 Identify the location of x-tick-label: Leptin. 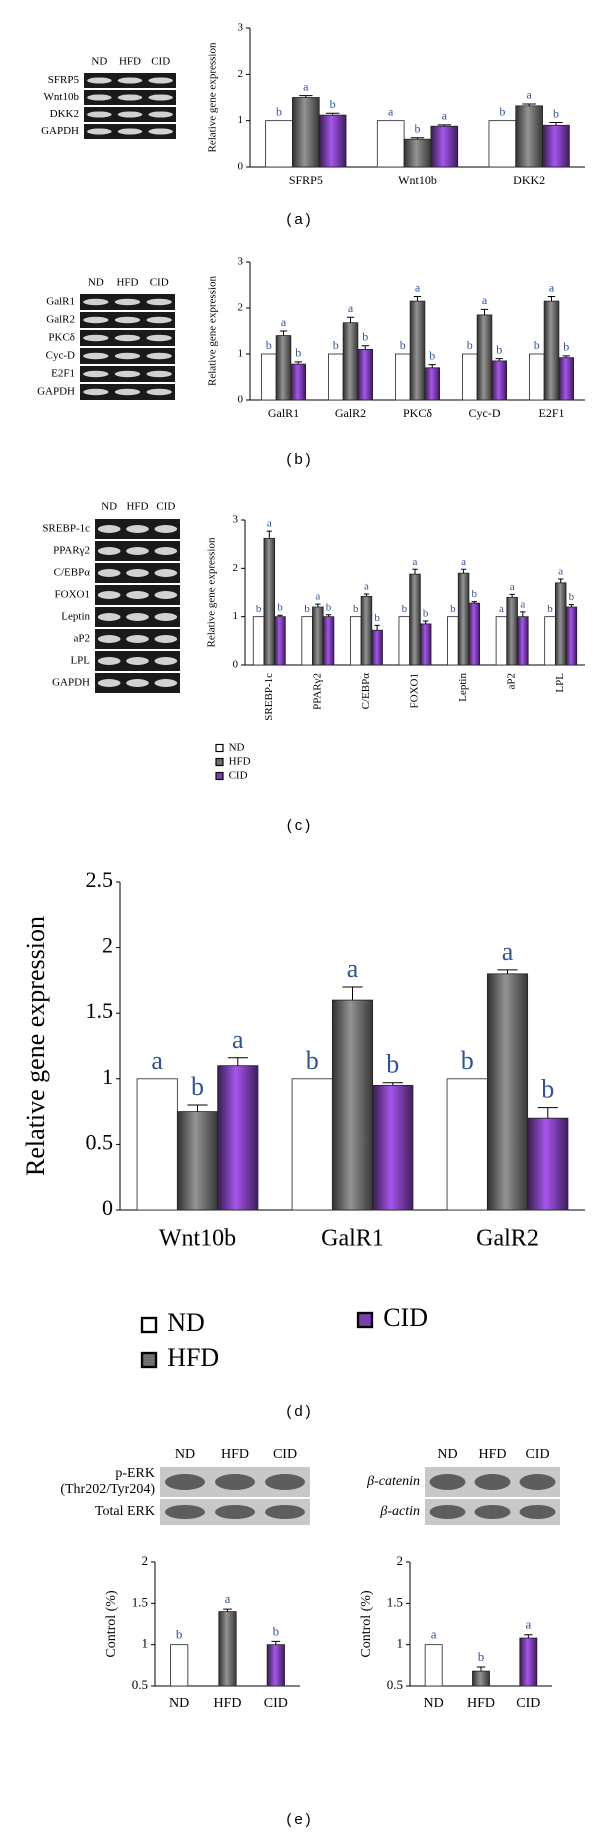
(463, 687).